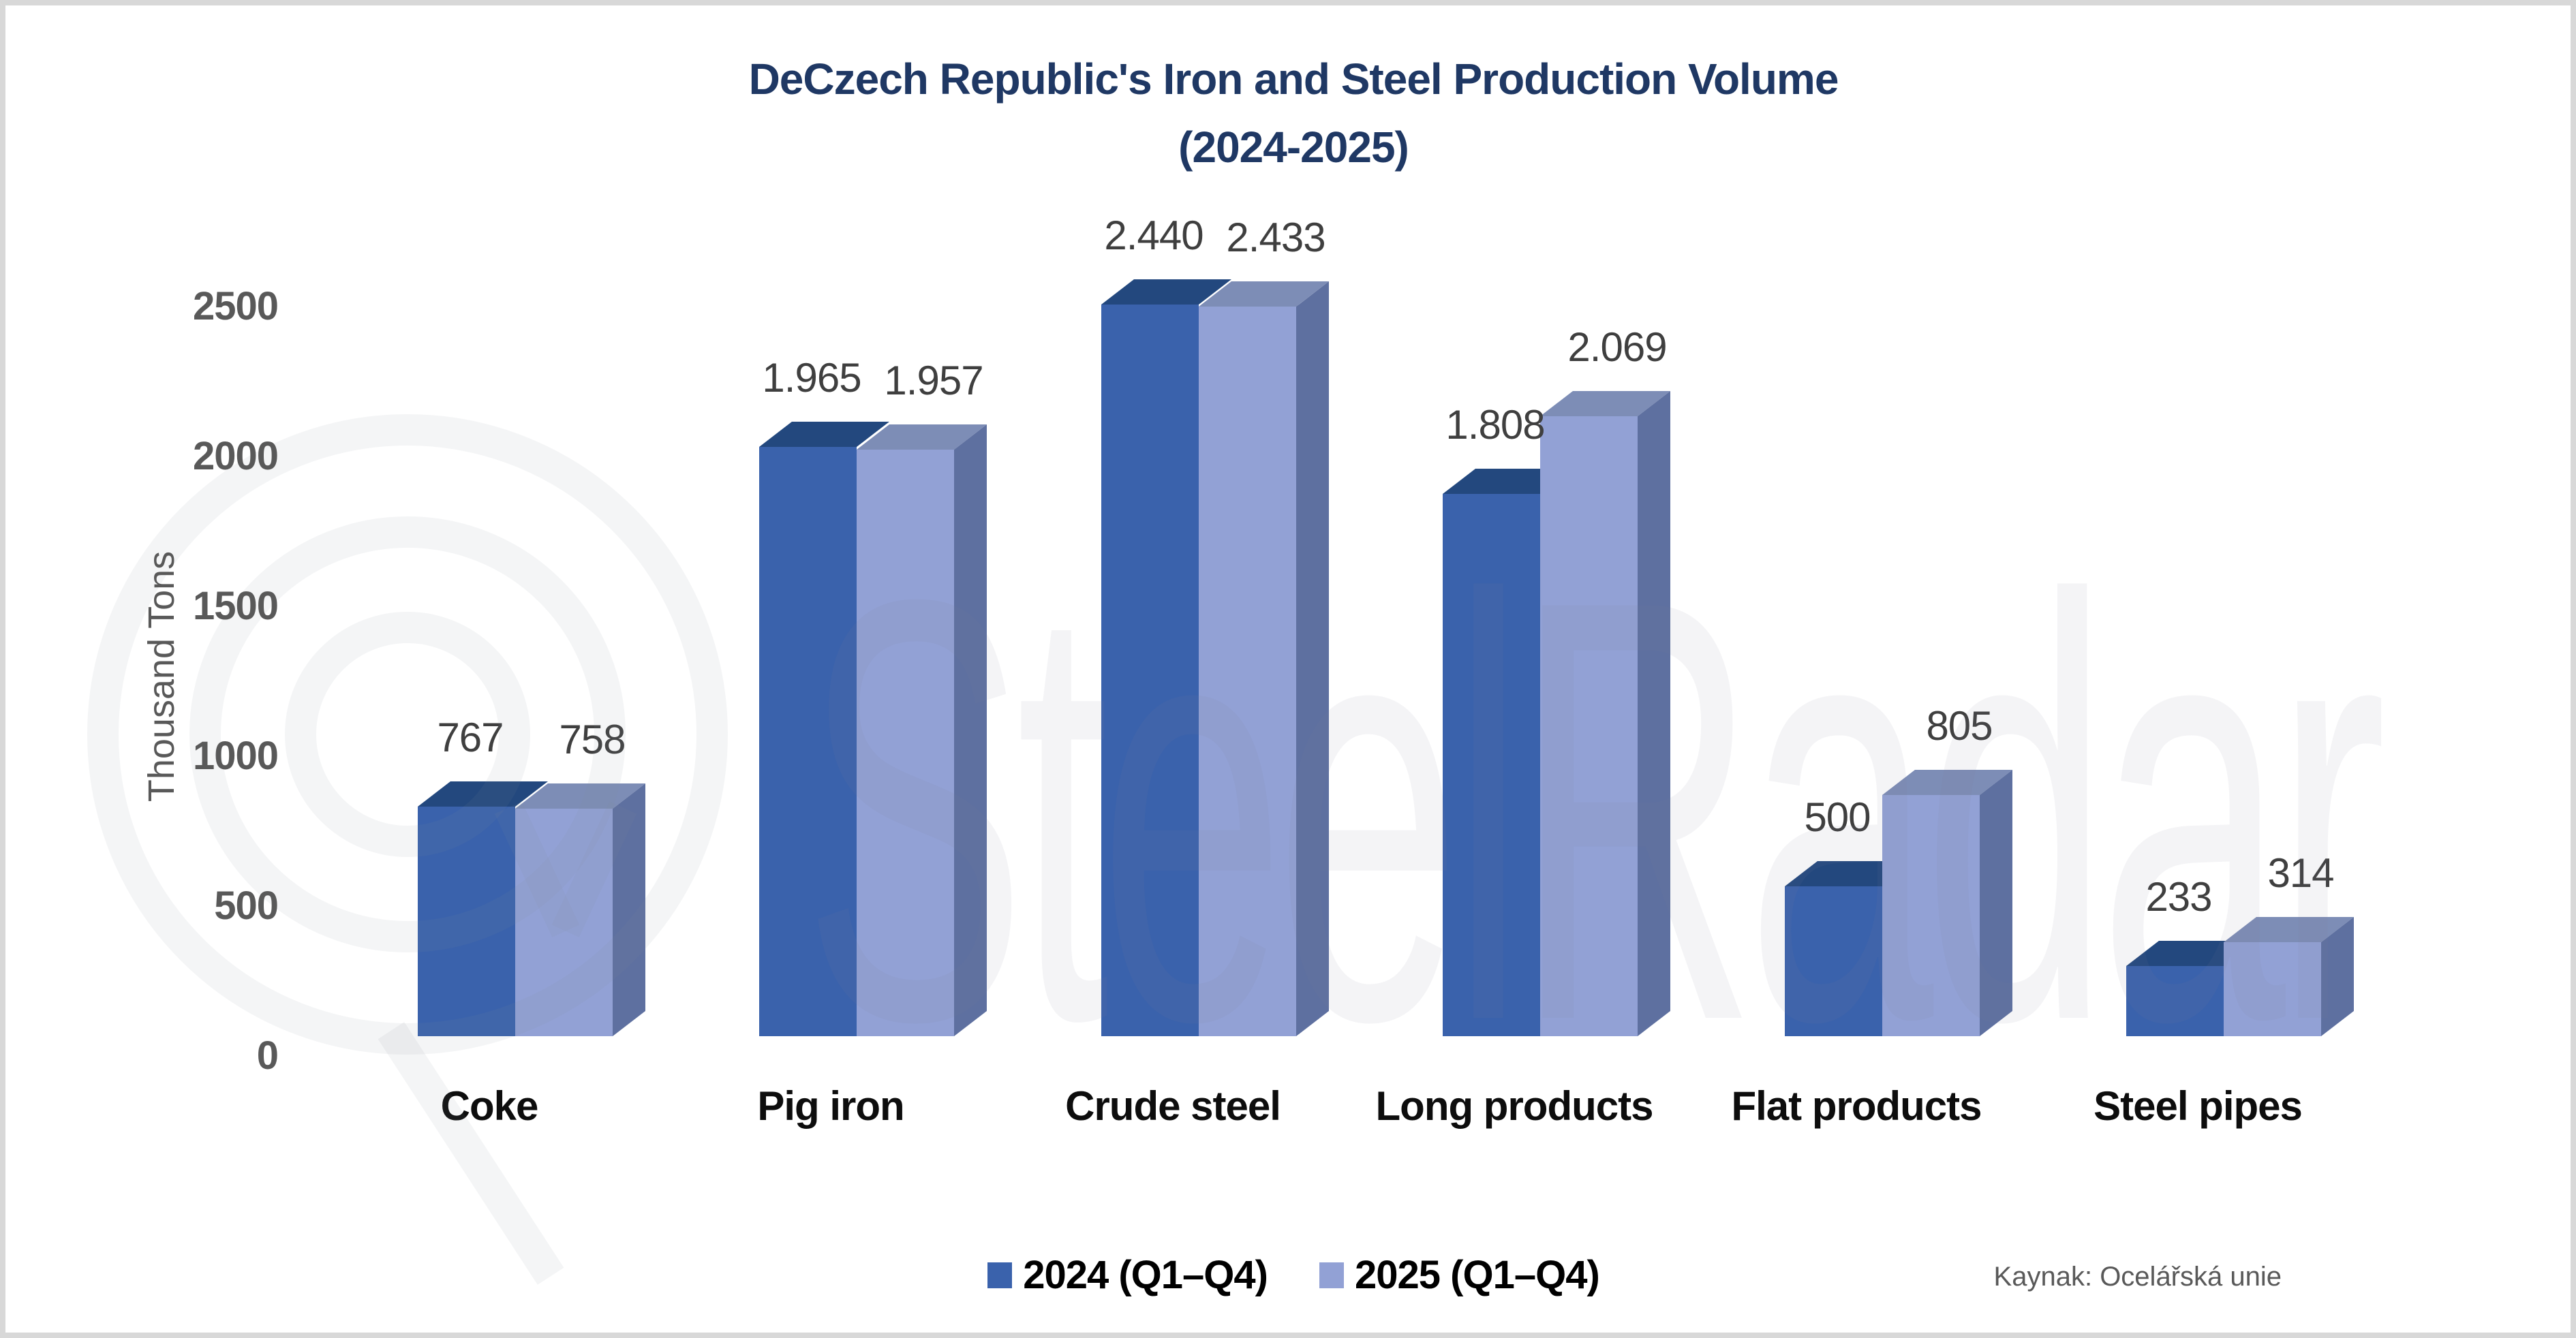  What do you see at coordinates (1495, 425) in the screenshot?
I see `value-label-2024-long-products: 1.808` at bounding box center [1495, 425].